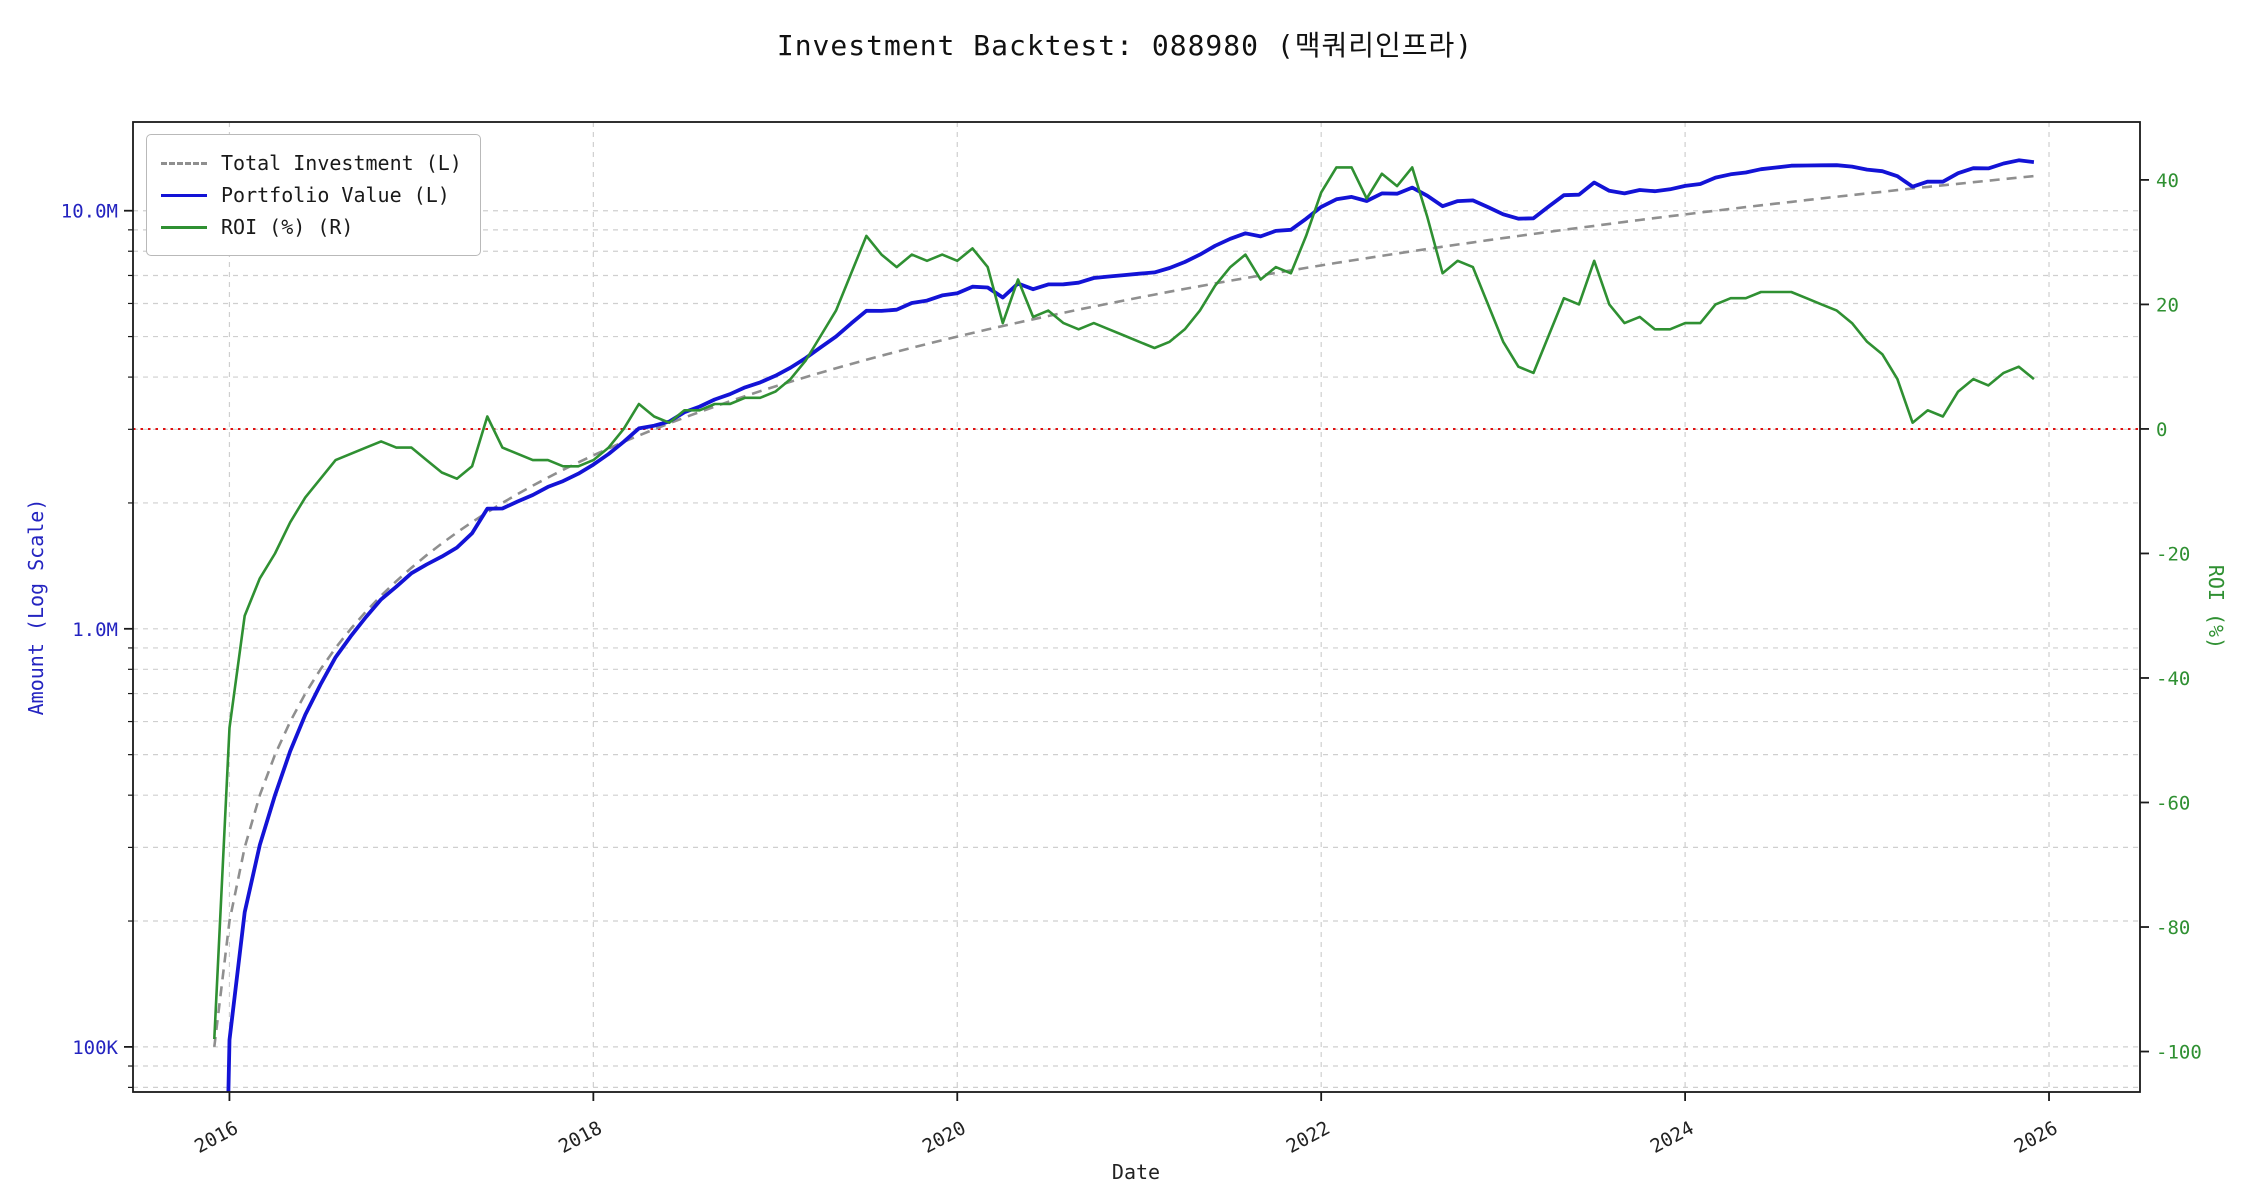 The image size is (2250, 1200). What do you see at coordinates (335, 195) in the screenshot?
I see `legend-label: Portfolio Value (L)` at bounding box center [335, 195].